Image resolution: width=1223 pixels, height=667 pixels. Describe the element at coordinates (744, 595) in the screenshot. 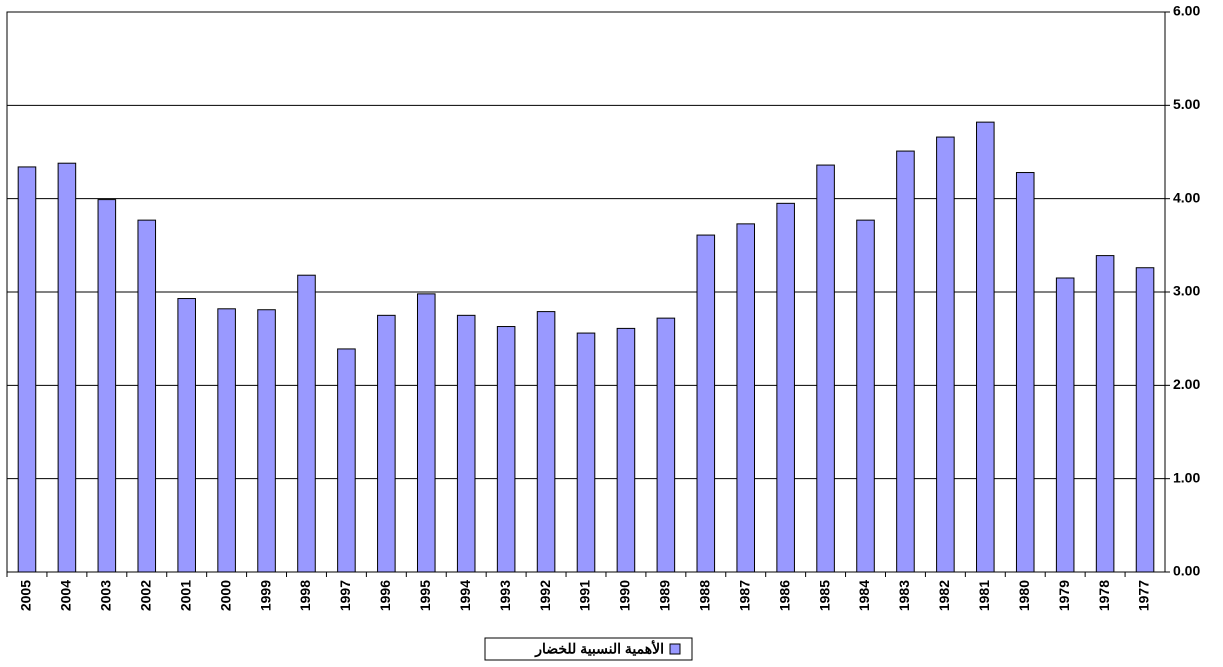

I see `x-tick-label: 1987` at that location.